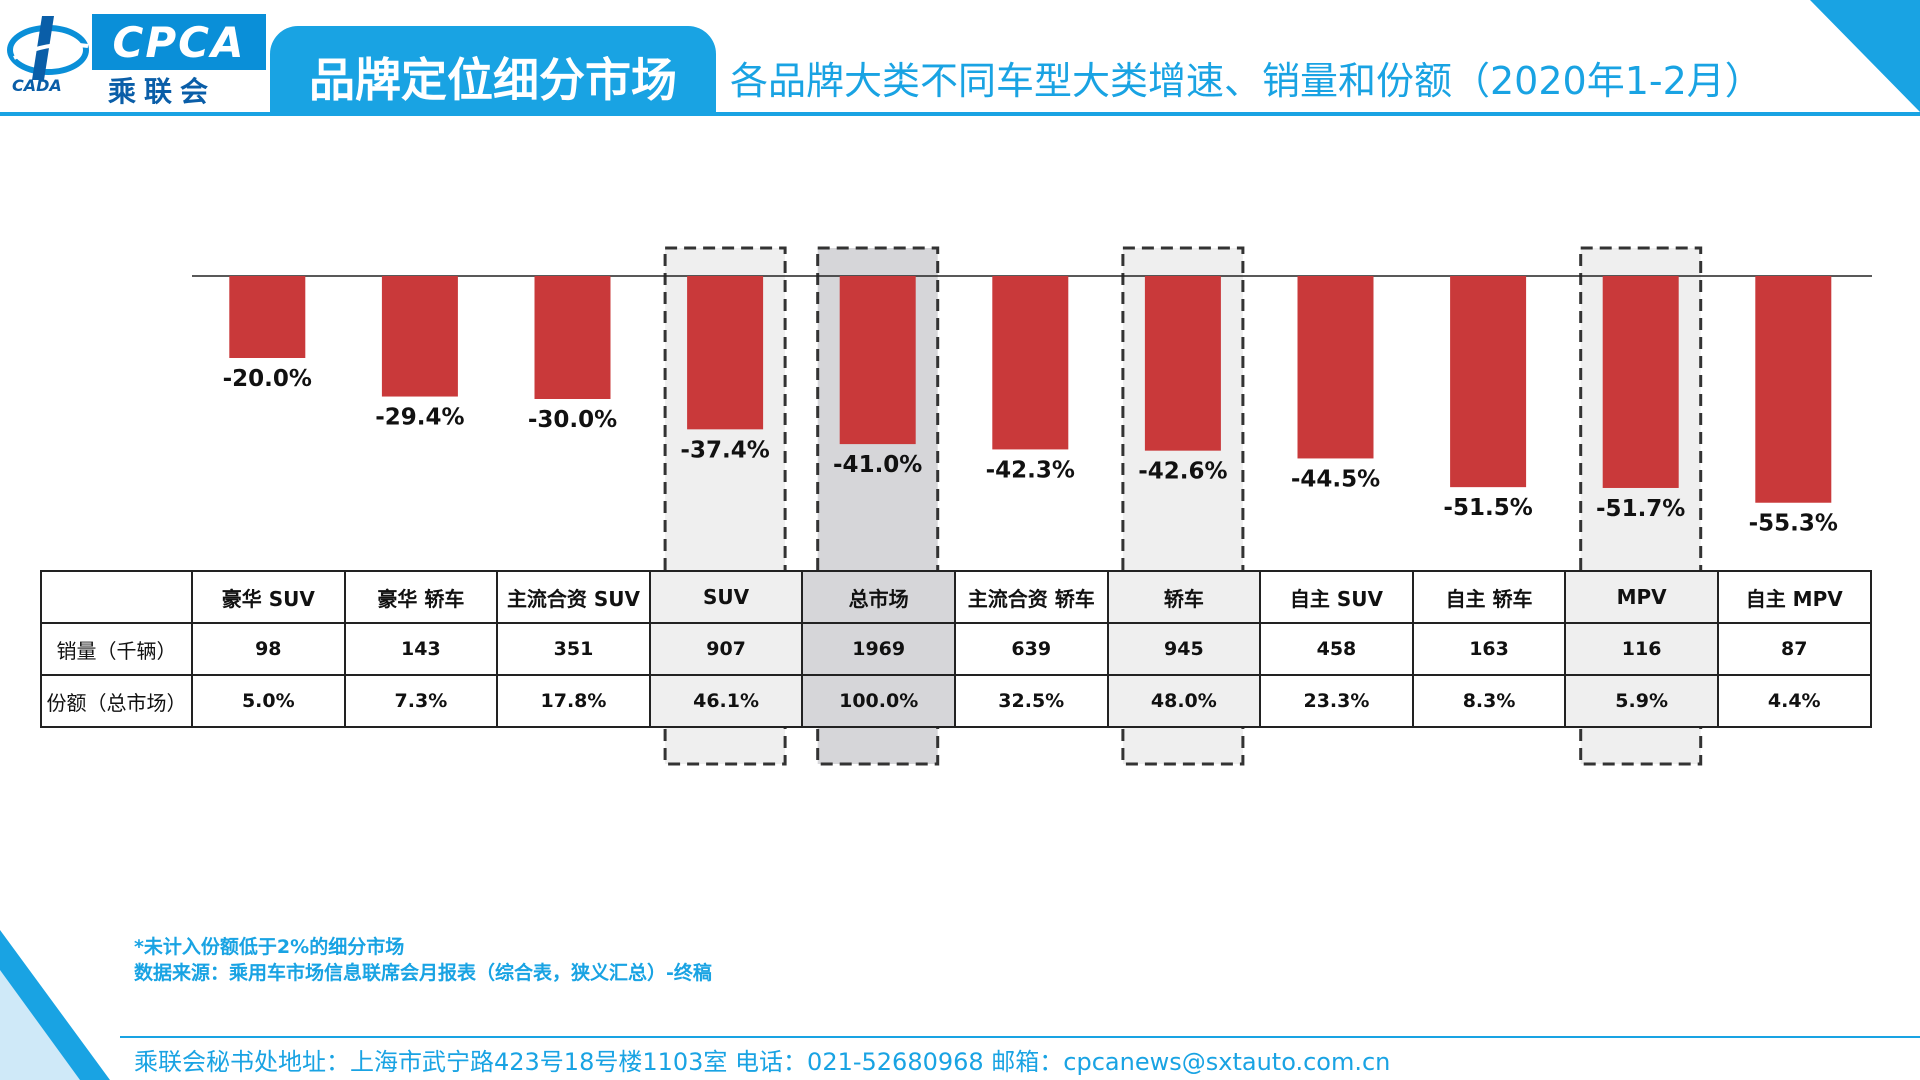  I want to click on corner-decoration-top-right, so click(1865, 56).